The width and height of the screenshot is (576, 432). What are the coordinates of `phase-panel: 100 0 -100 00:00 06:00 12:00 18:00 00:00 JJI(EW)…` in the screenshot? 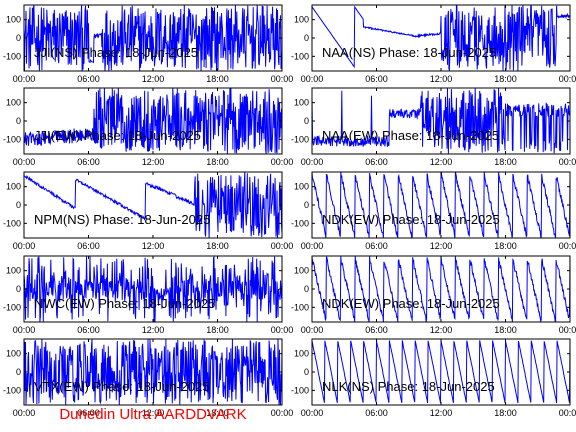 It's located at (148, 127).